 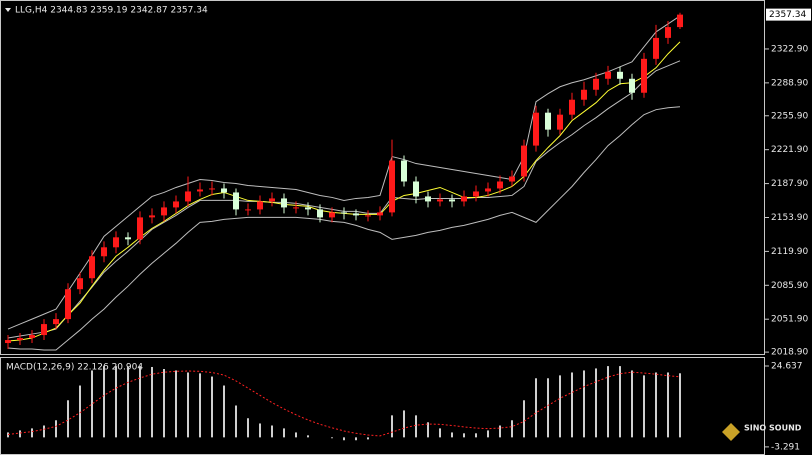 I want to click on macd-title: MACD(12,26,9) 22.126 20.904, so click(x=74, y=368).